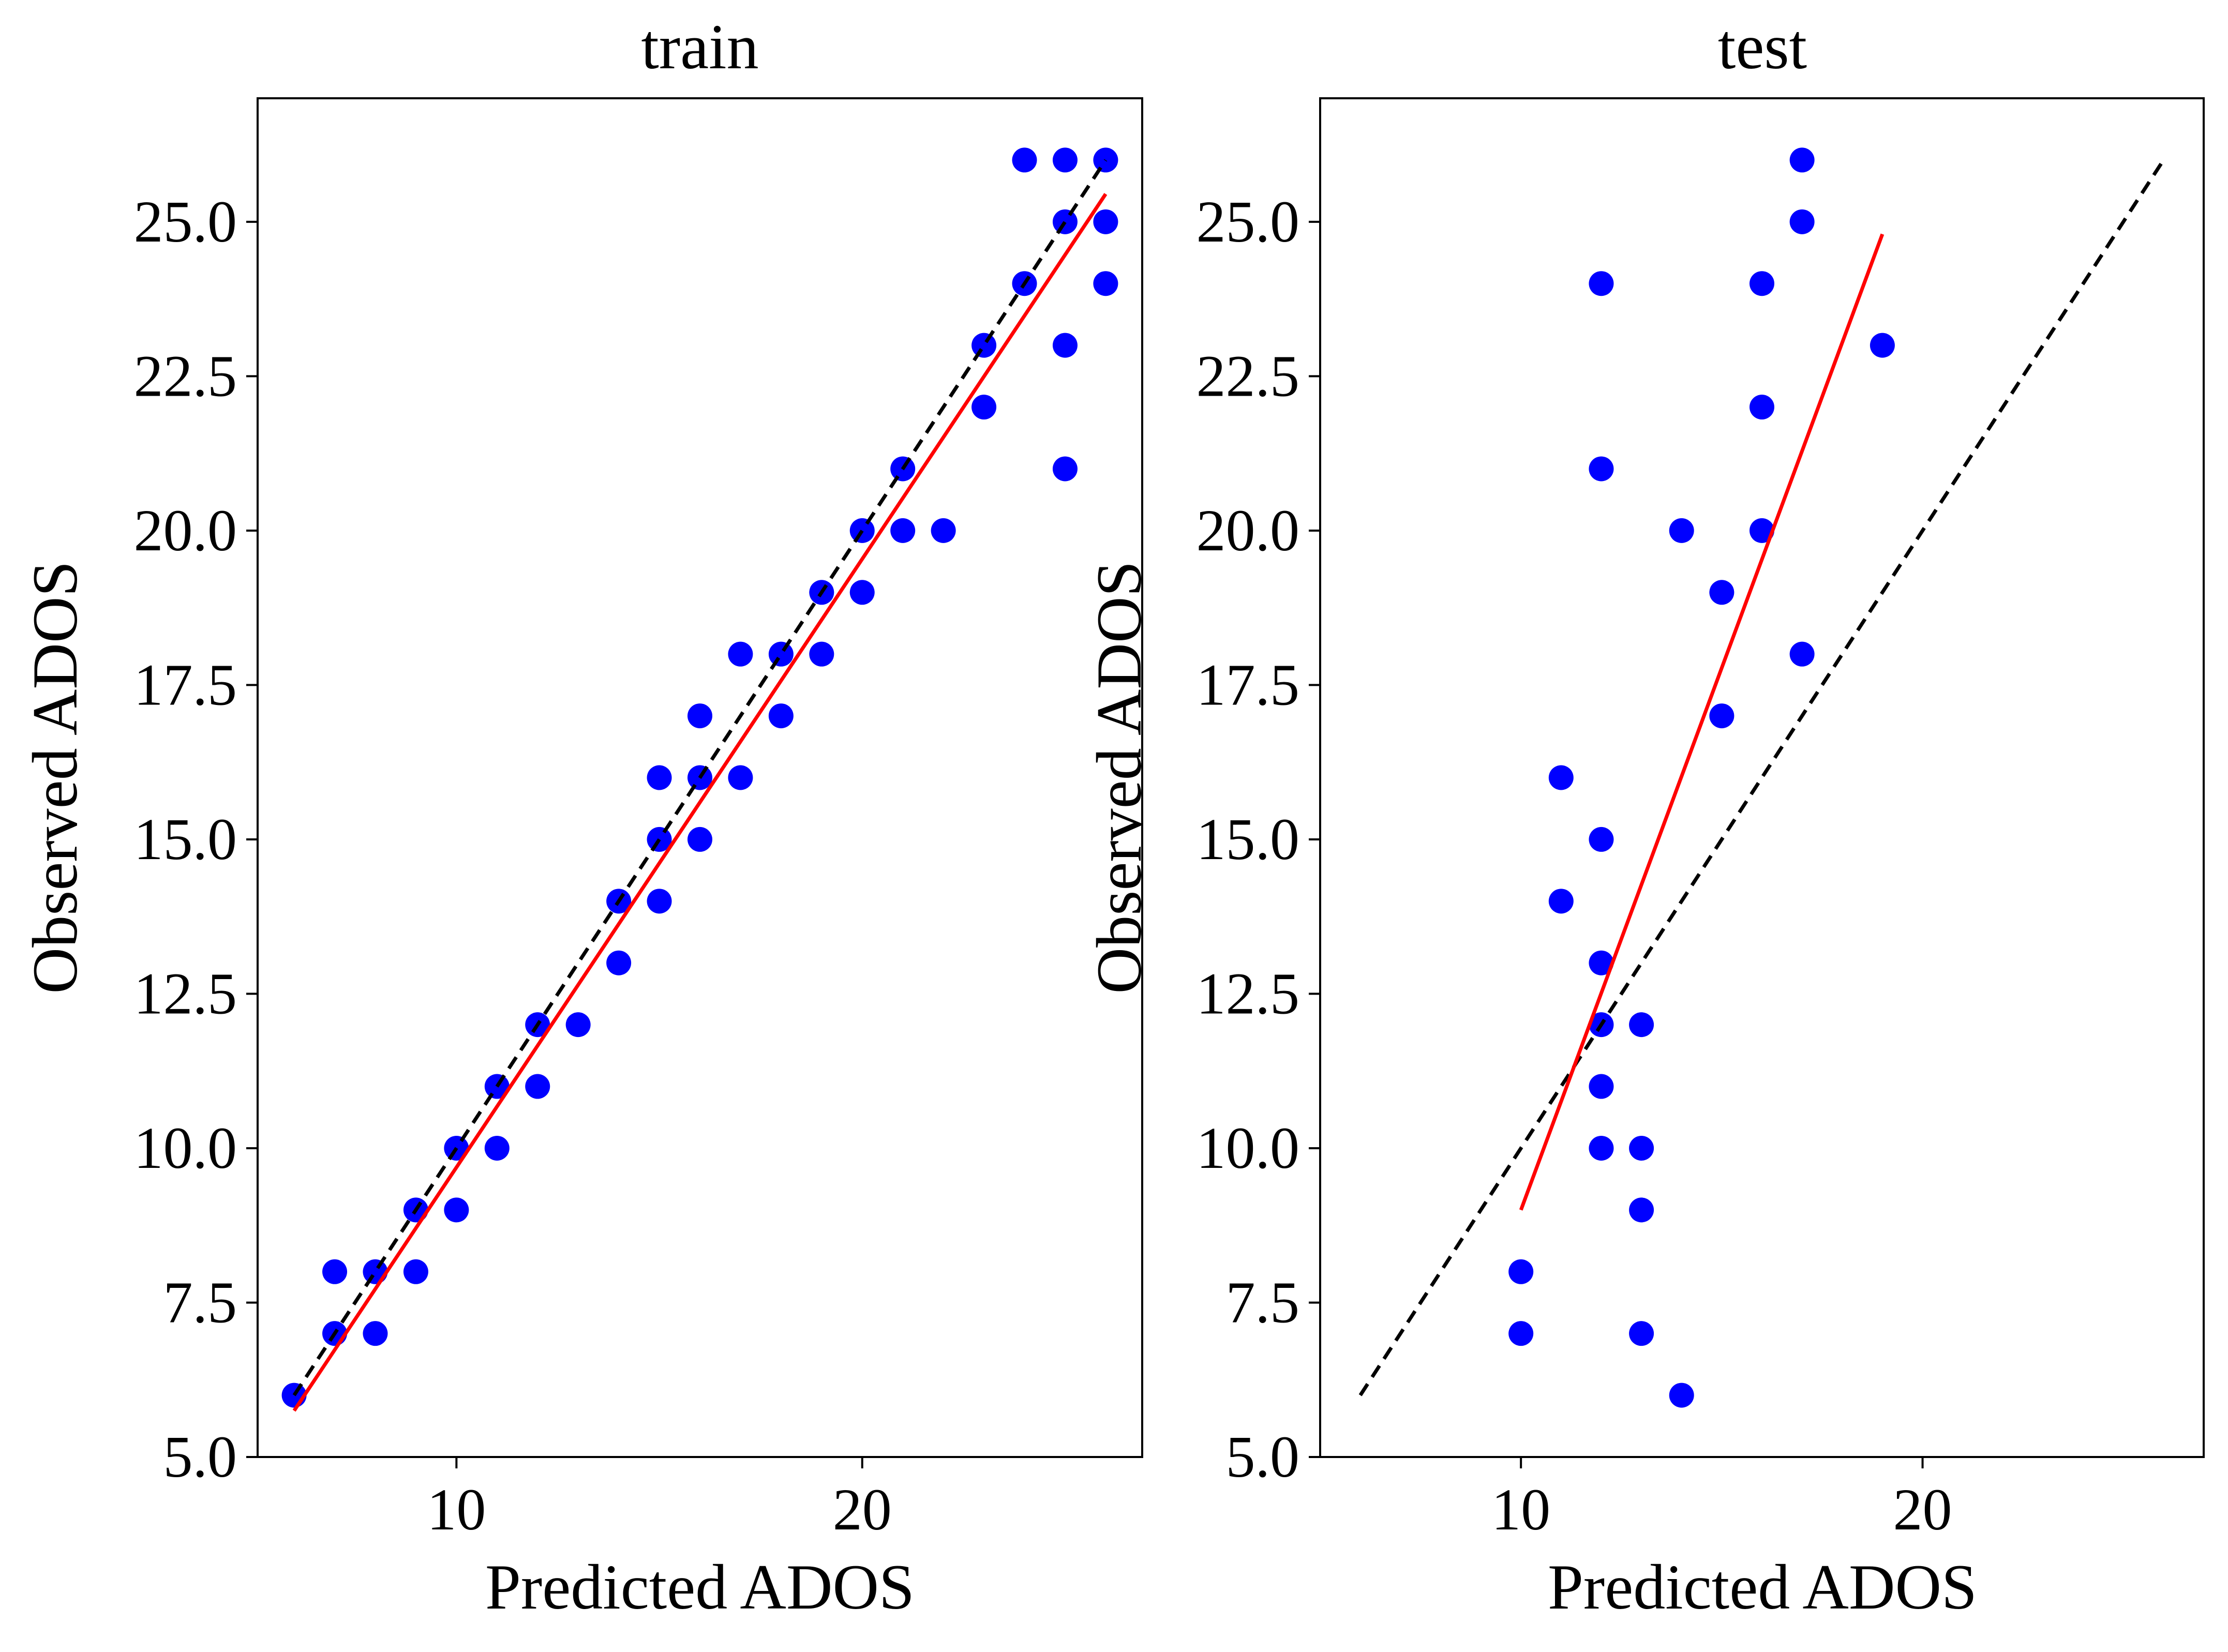 Image resolution: width=2228 pixels, height=1652 pixels. Describe the element at coordinates (1248, 1148) in the screenshot. I see `test-y-tick-label: 10.0` at that location.